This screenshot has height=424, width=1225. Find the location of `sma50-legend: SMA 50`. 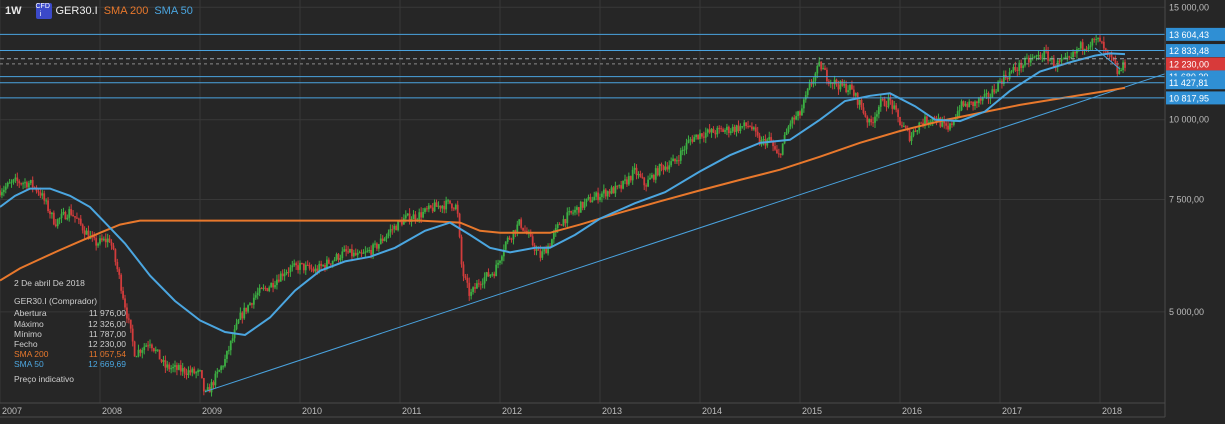

sma50-legend: SMA 50 is located at coordinates (173, 11).